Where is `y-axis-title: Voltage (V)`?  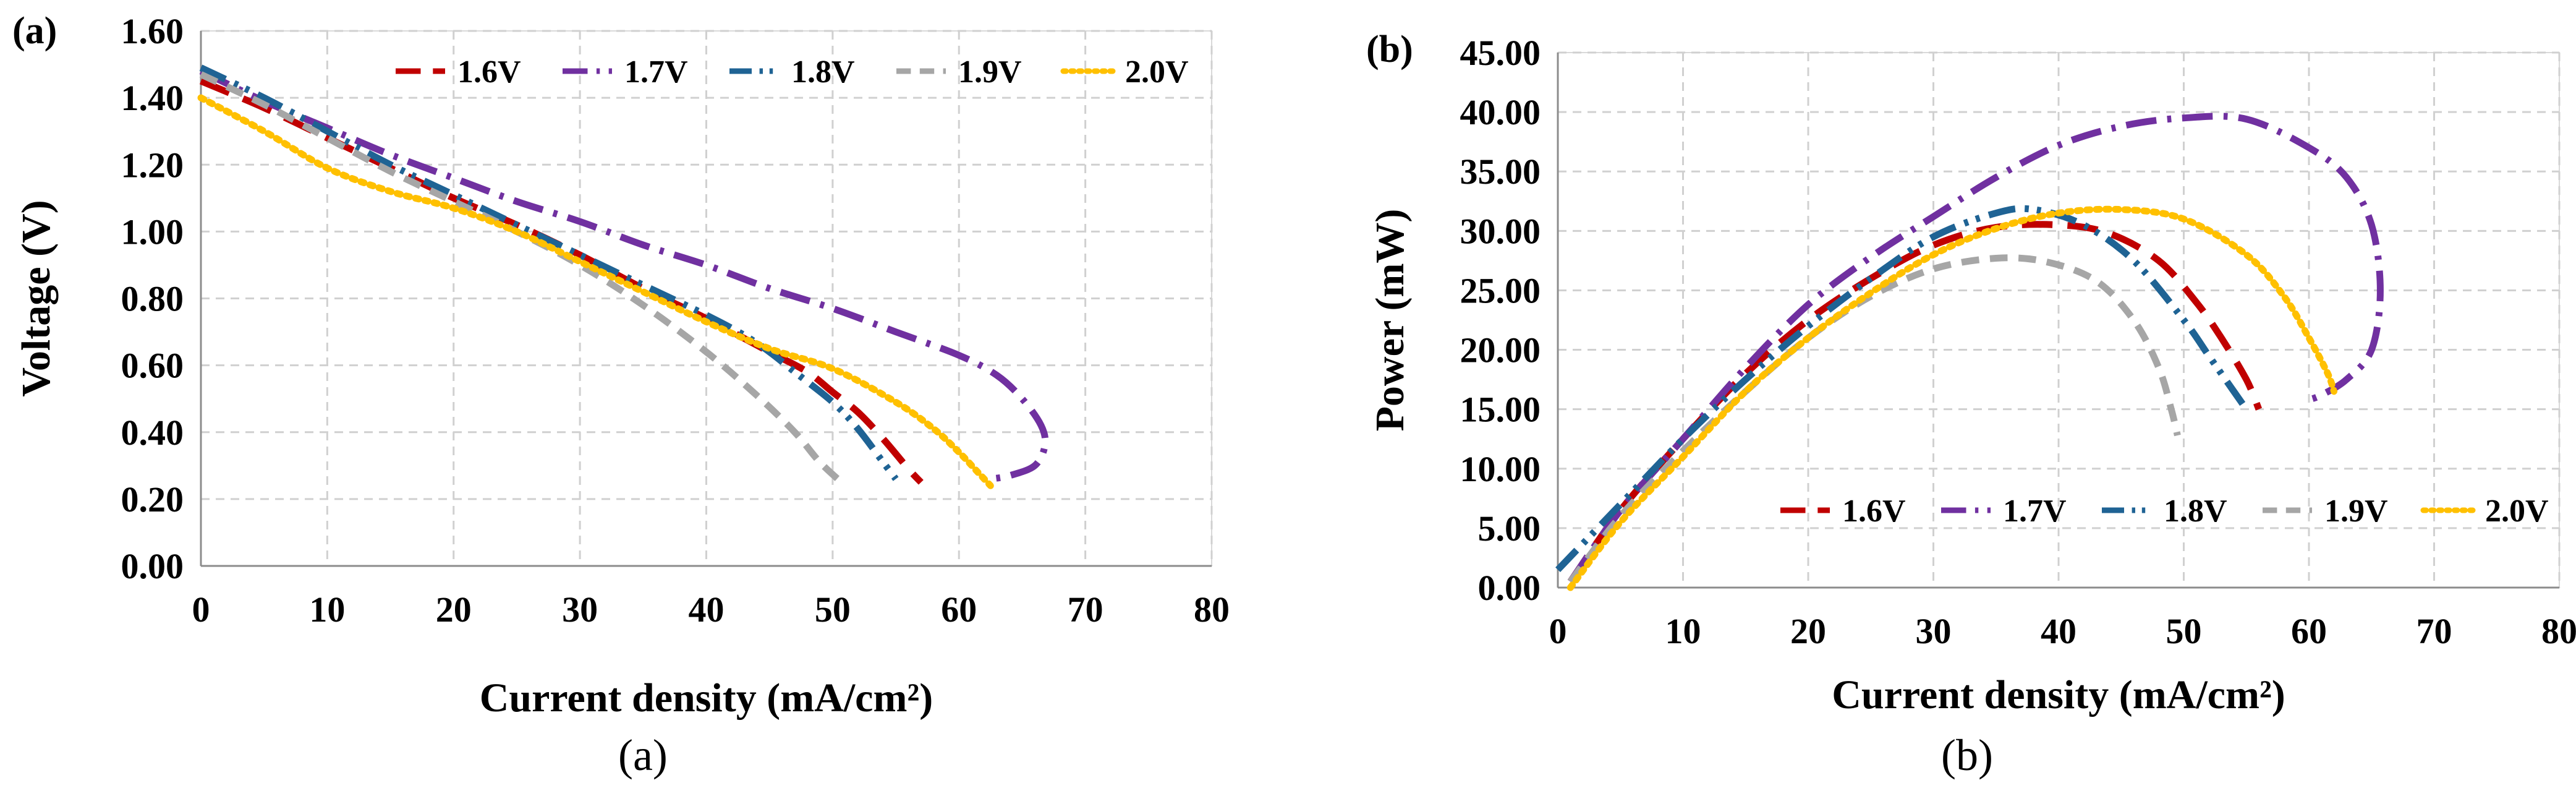
y-axis-title: Voltage (V) is located at coordinates (36, 298).